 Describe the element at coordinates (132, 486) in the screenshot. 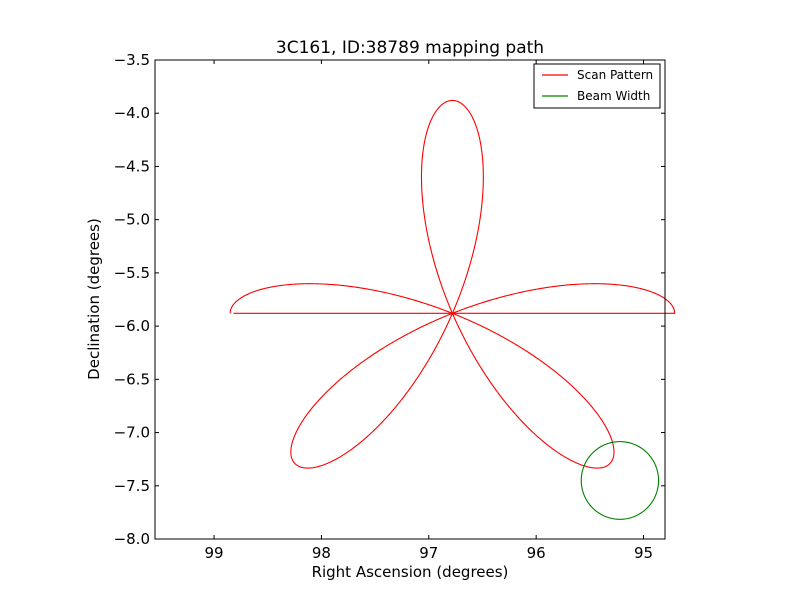

I see `y-tick-label: −7.5` at that location.